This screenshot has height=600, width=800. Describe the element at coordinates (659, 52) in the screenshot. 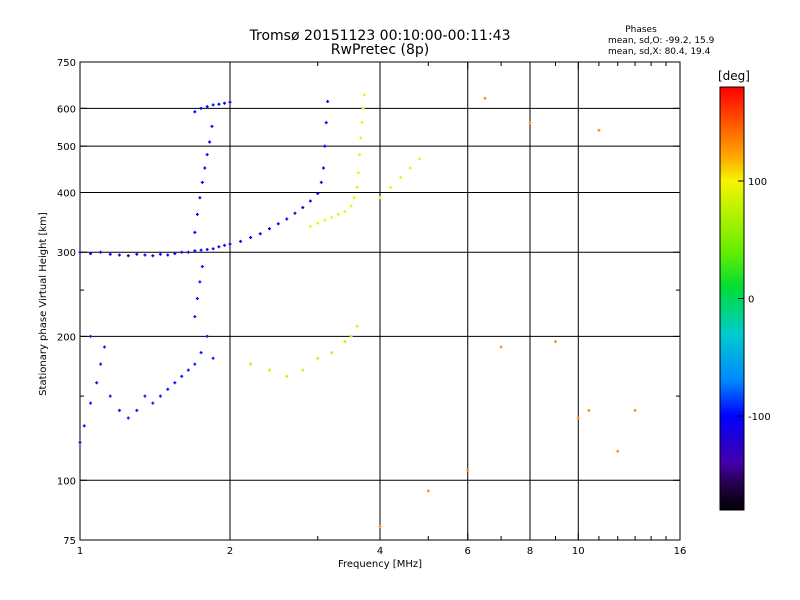

I see `legend-line-x: mean, sd,X: 80.4, 19.4` at that location.